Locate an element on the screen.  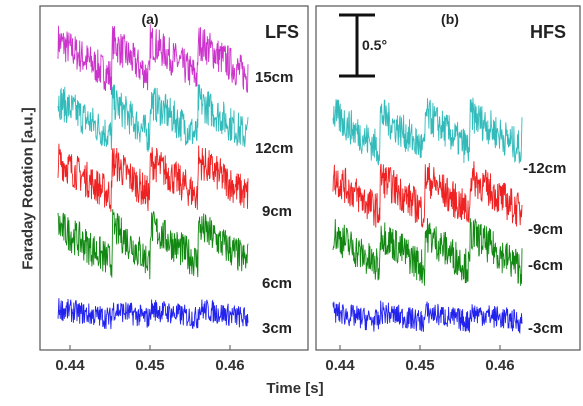
x-tick-label-a-0: 0.44 is located at coordinates (70, 365).